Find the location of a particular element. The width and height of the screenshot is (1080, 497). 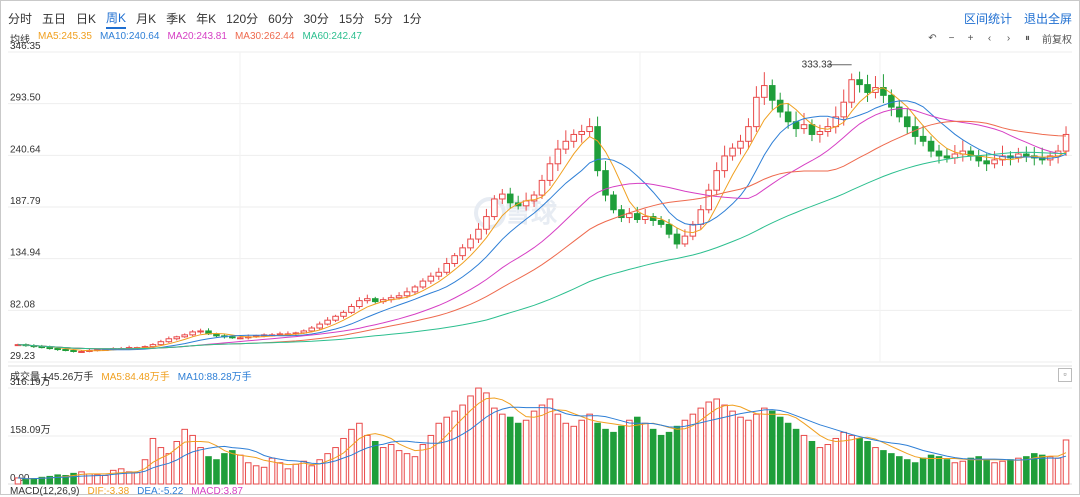

tab-12: 1分 is located at coordinates (412, 19).